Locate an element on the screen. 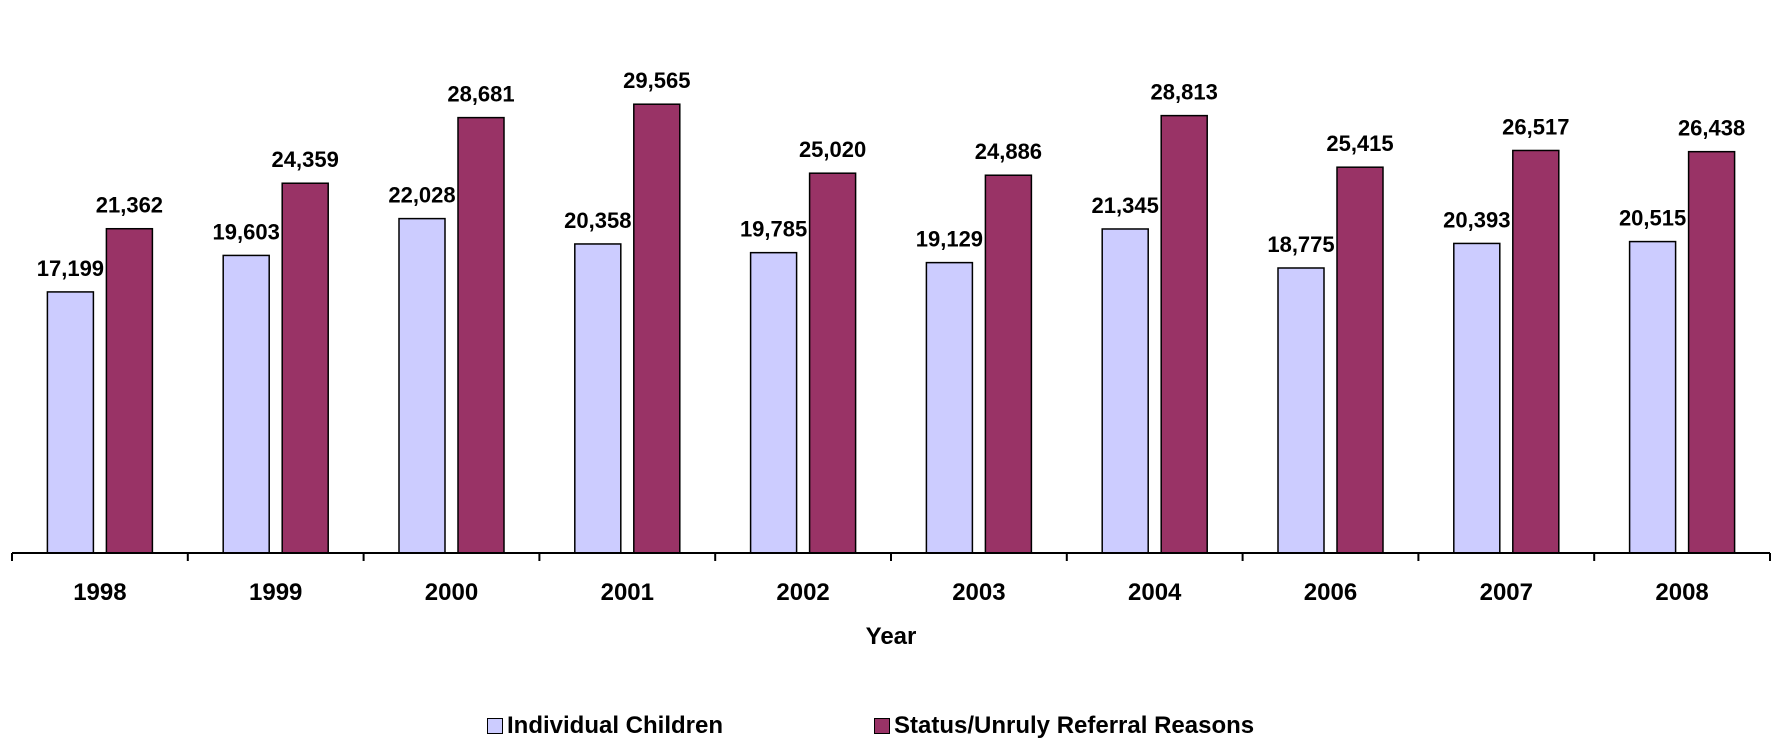 This screenshot has width=1774, height=745. legend-label-individual-children: Individual Children is located at coordinates (615, 725).